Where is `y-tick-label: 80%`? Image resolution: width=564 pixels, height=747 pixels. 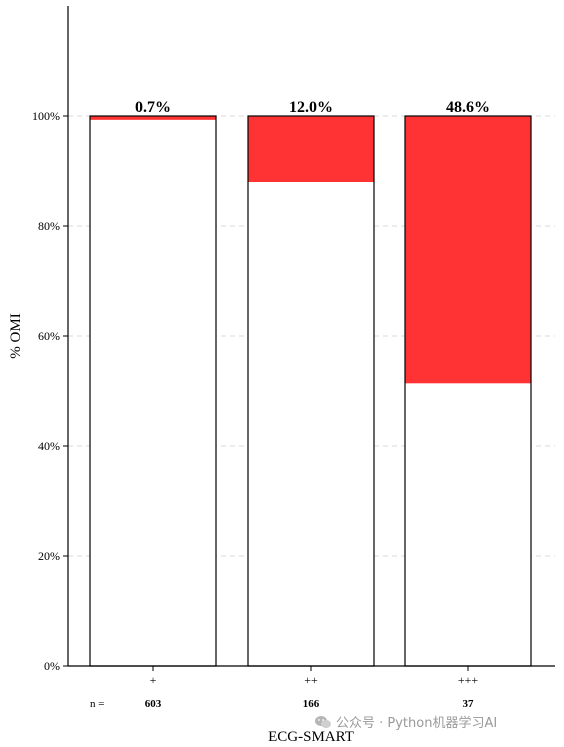 y-tick-label: 80% is located at coordinates (49, 226).